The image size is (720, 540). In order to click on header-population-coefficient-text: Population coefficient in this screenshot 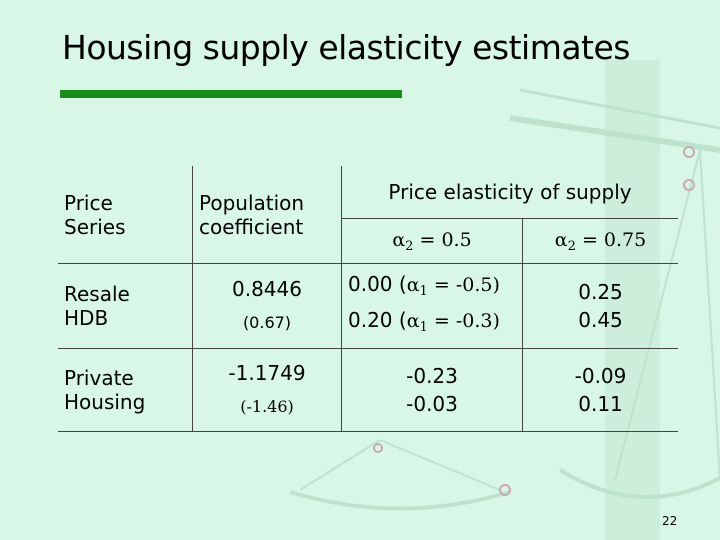, I will do `click(252, 214)`.